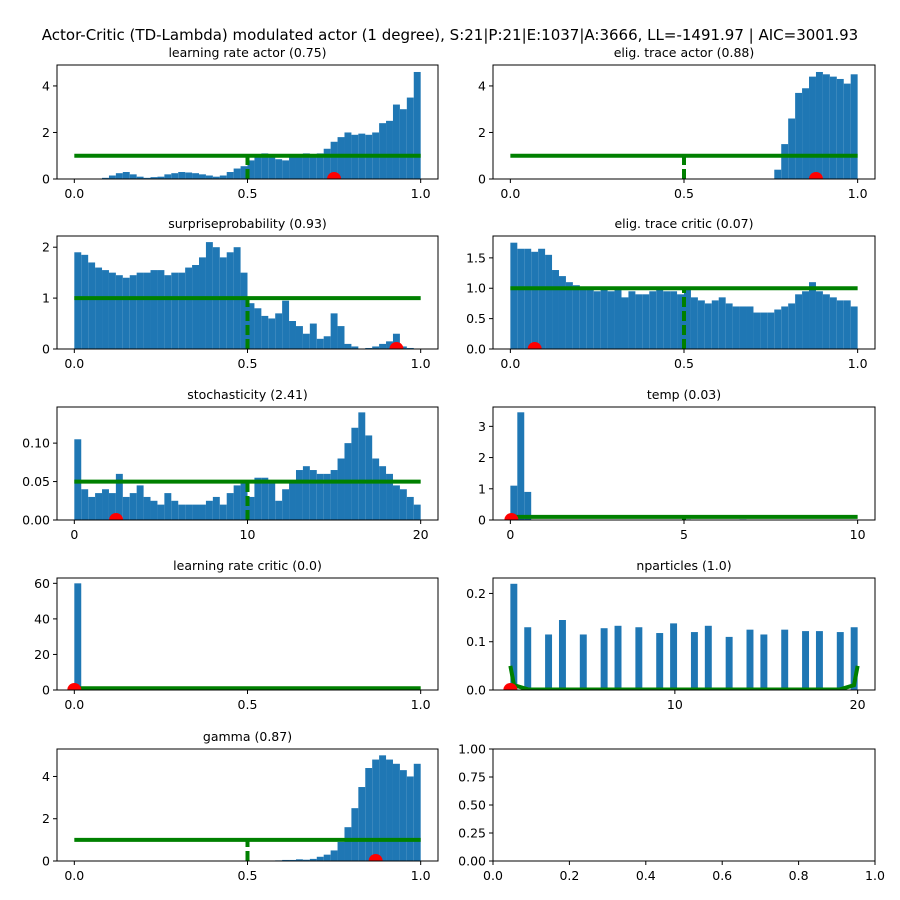  What do you see at coordinates (472, 777) in the screenshot?
I see `y-tick-label: 0.75` at bounding box center [472, 777].